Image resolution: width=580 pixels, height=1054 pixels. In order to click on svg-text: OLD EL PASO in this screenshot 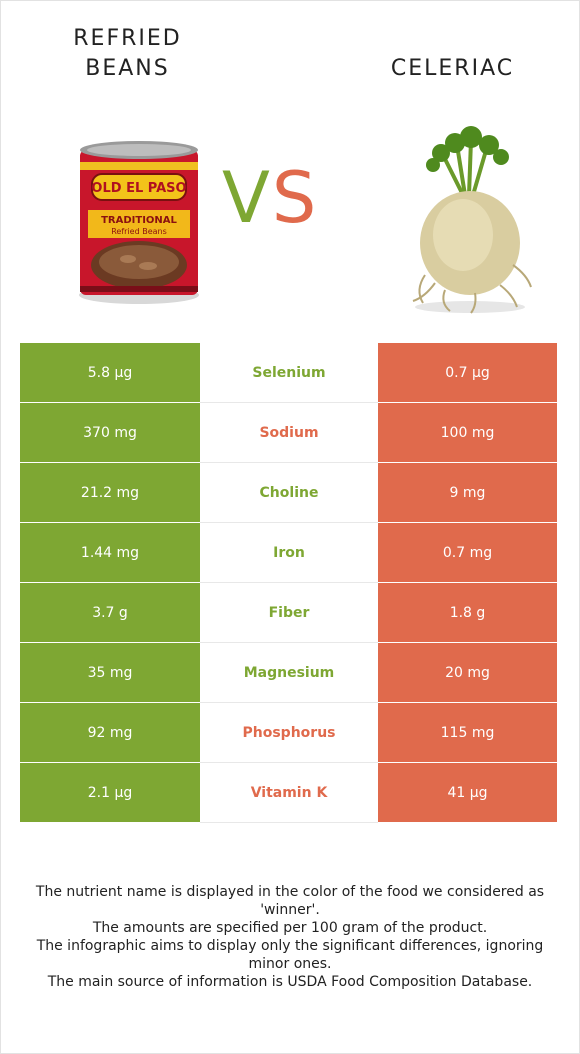, I will do `click(138, 188)`.